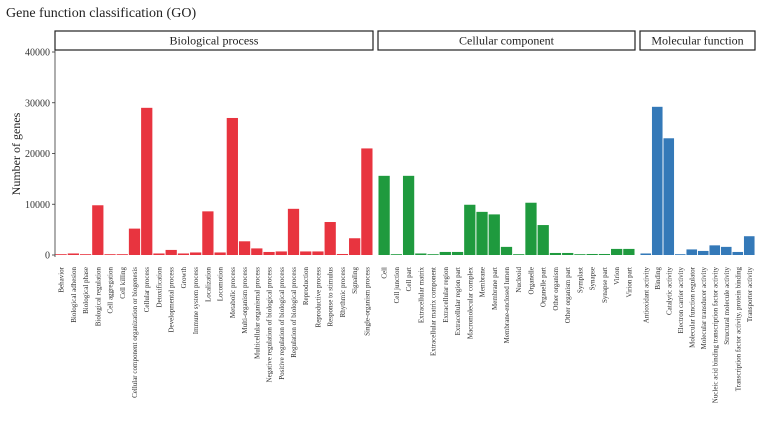 The width and height of the screenshot is (776, 434). I want to click on x-label-reproductive-process: Reproductive process, so click(318, 297).